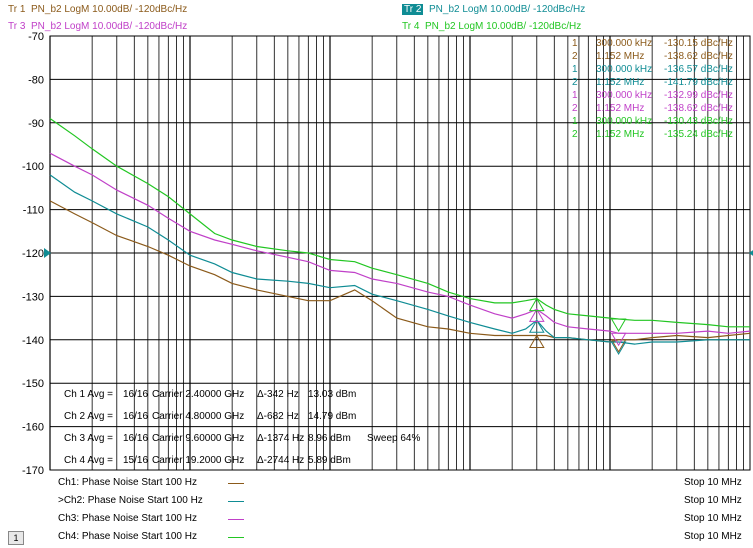 This screenshot has height=548, width=753. What do you see at coordinates (33, 297) in the screenshot?
I see `y-tick-label: -130` at bounding box center [33, 297].